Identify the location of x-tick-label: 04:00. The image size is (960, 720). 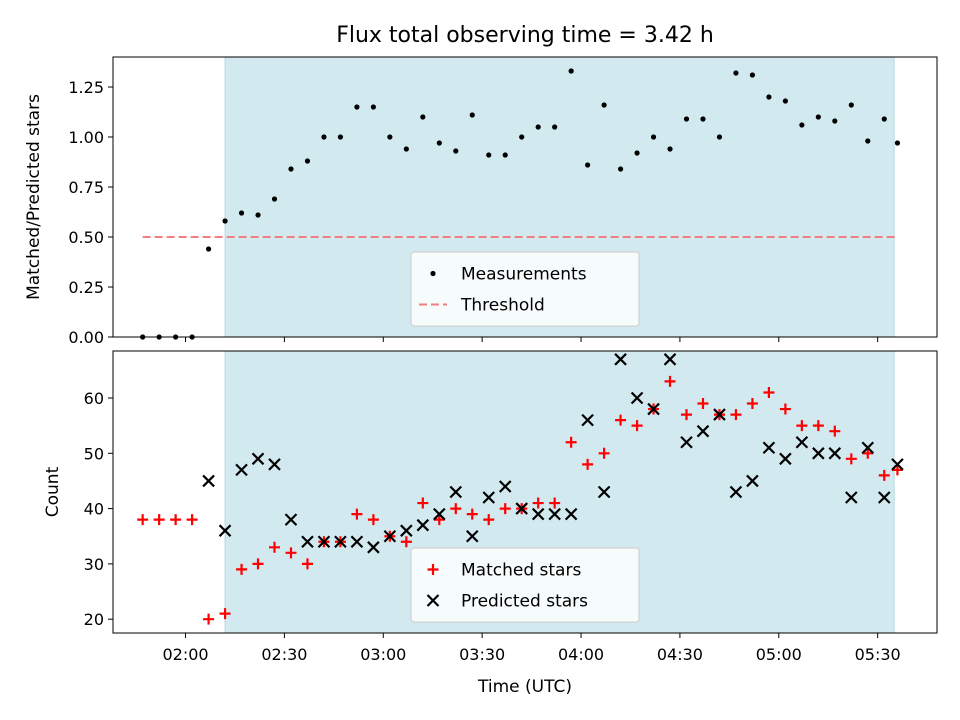
(581, 654).